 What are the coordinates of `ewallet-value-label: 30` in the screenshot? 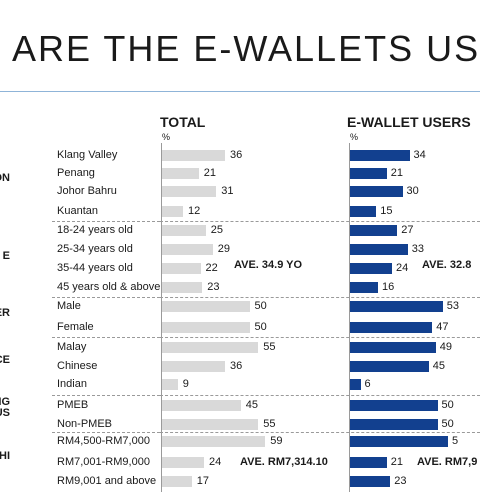 It's located at (412, 191).